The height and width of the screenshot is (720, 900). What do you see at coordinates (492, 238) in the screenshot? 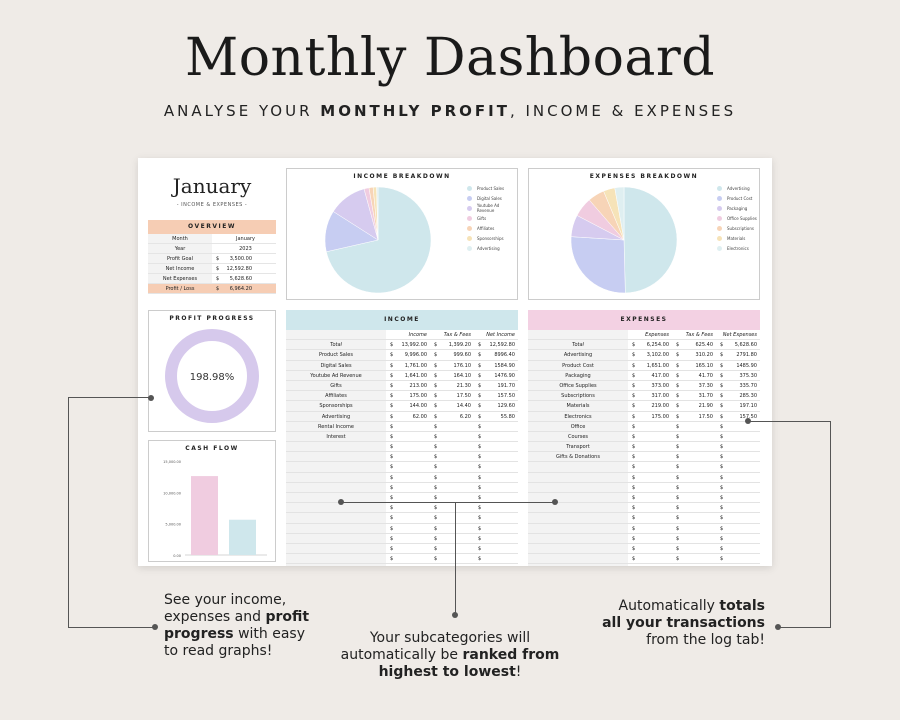
I see `legend-item: Sponsorships` at bounding box center [492, 238].